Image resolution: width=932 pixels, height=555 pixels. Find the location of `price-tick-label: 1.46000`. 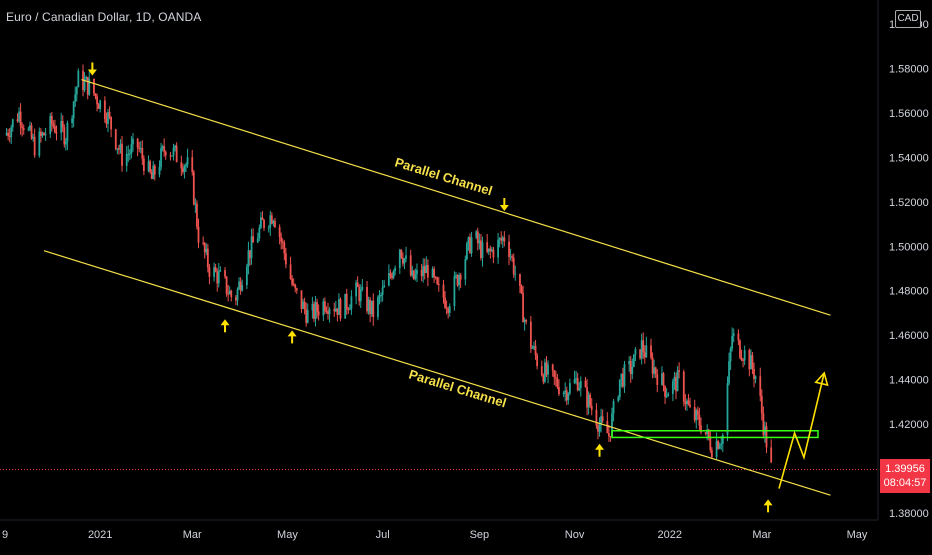

price-tick-label: 1.46000 is located at coordinates (909, 336).